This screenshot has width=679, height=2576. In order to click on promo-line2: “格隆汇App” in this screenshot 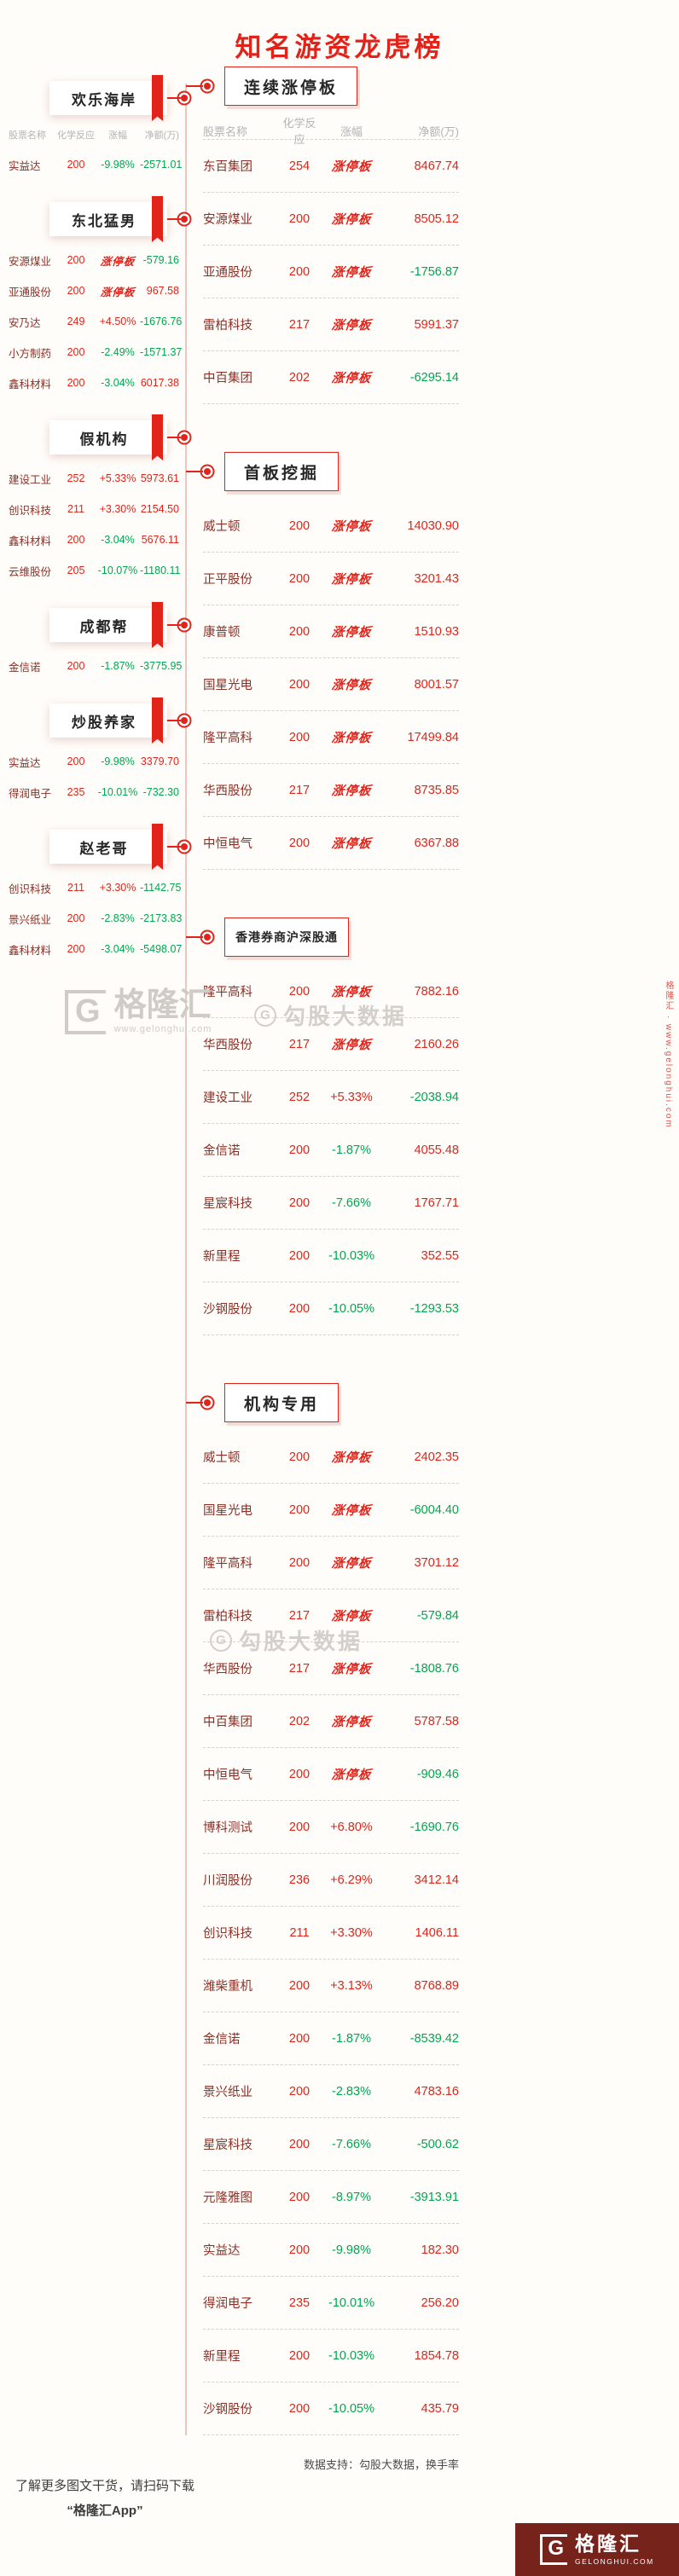, I will do `click(105, 2510)`.